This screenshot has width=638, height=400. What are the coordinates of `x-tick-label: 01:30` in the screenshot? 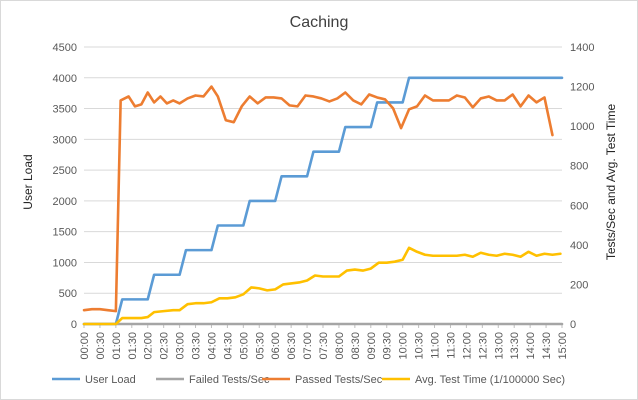 It's located at (133, 346).